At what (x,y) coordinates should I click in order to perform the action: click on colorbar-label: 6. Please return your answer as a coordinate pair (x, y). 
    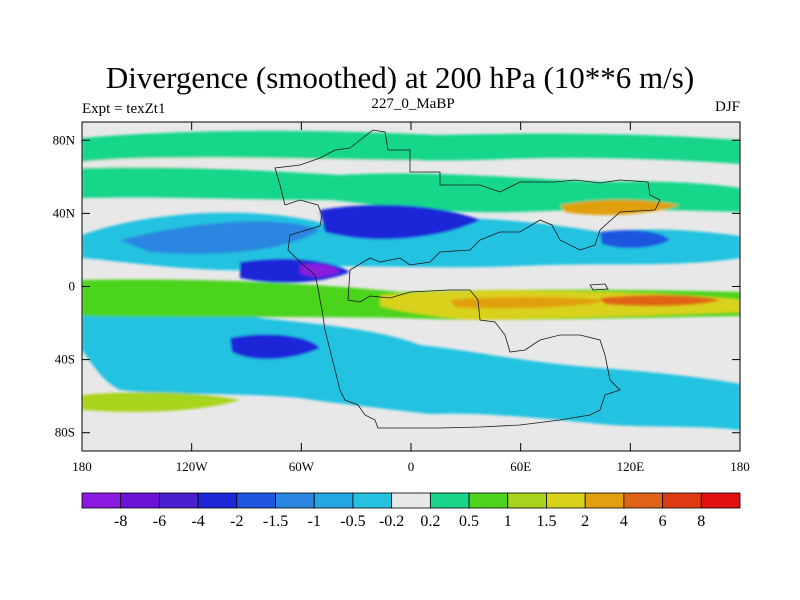
    Looking at the image, I should click on (663, 521).